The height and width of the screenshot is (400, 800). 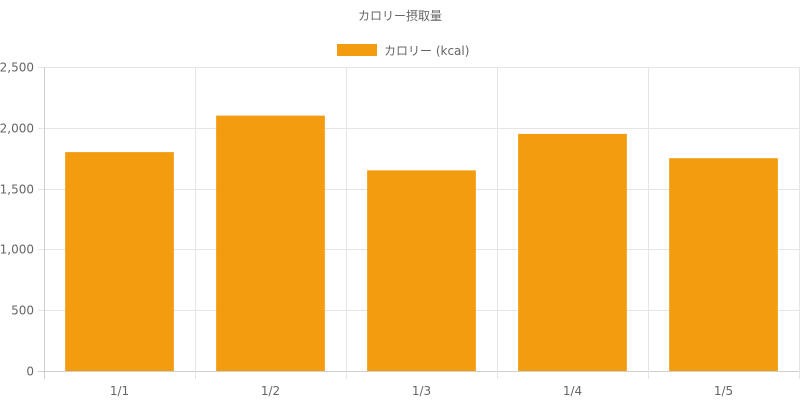 I want to click on legend-label: カロリー (kcal), so click(x=426, y=51).